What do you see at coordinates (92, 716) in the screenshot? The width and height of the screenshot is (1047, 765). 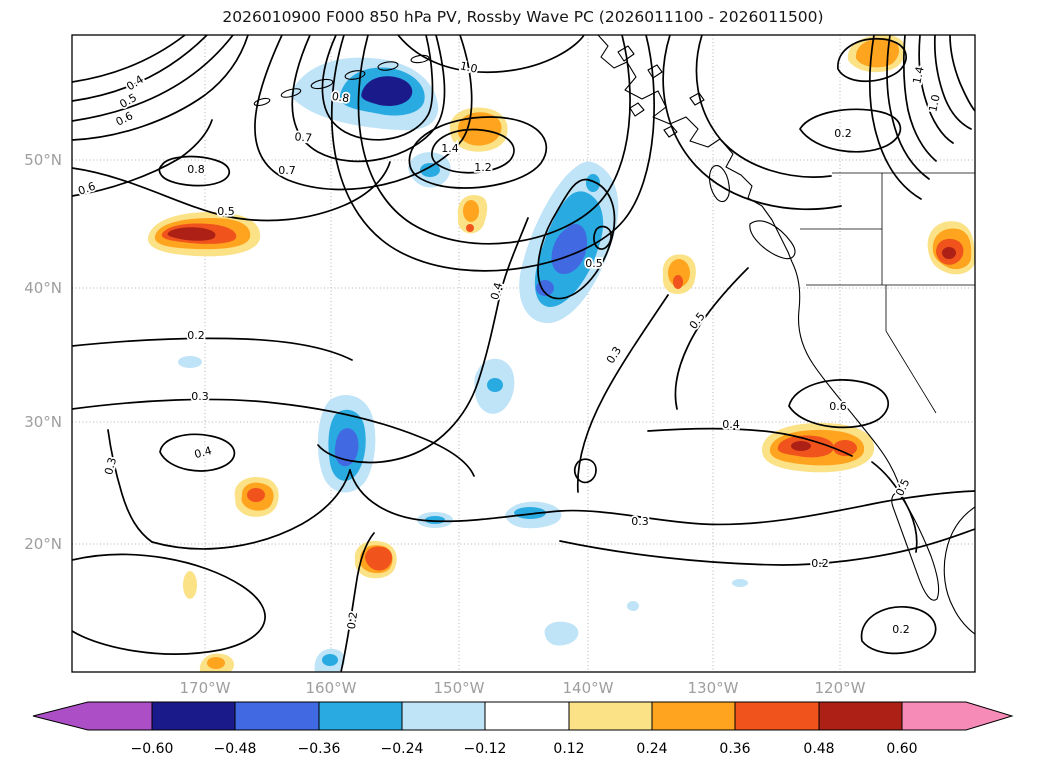 I see `colorbar-left-arrow` at bounding box center [92, 716].